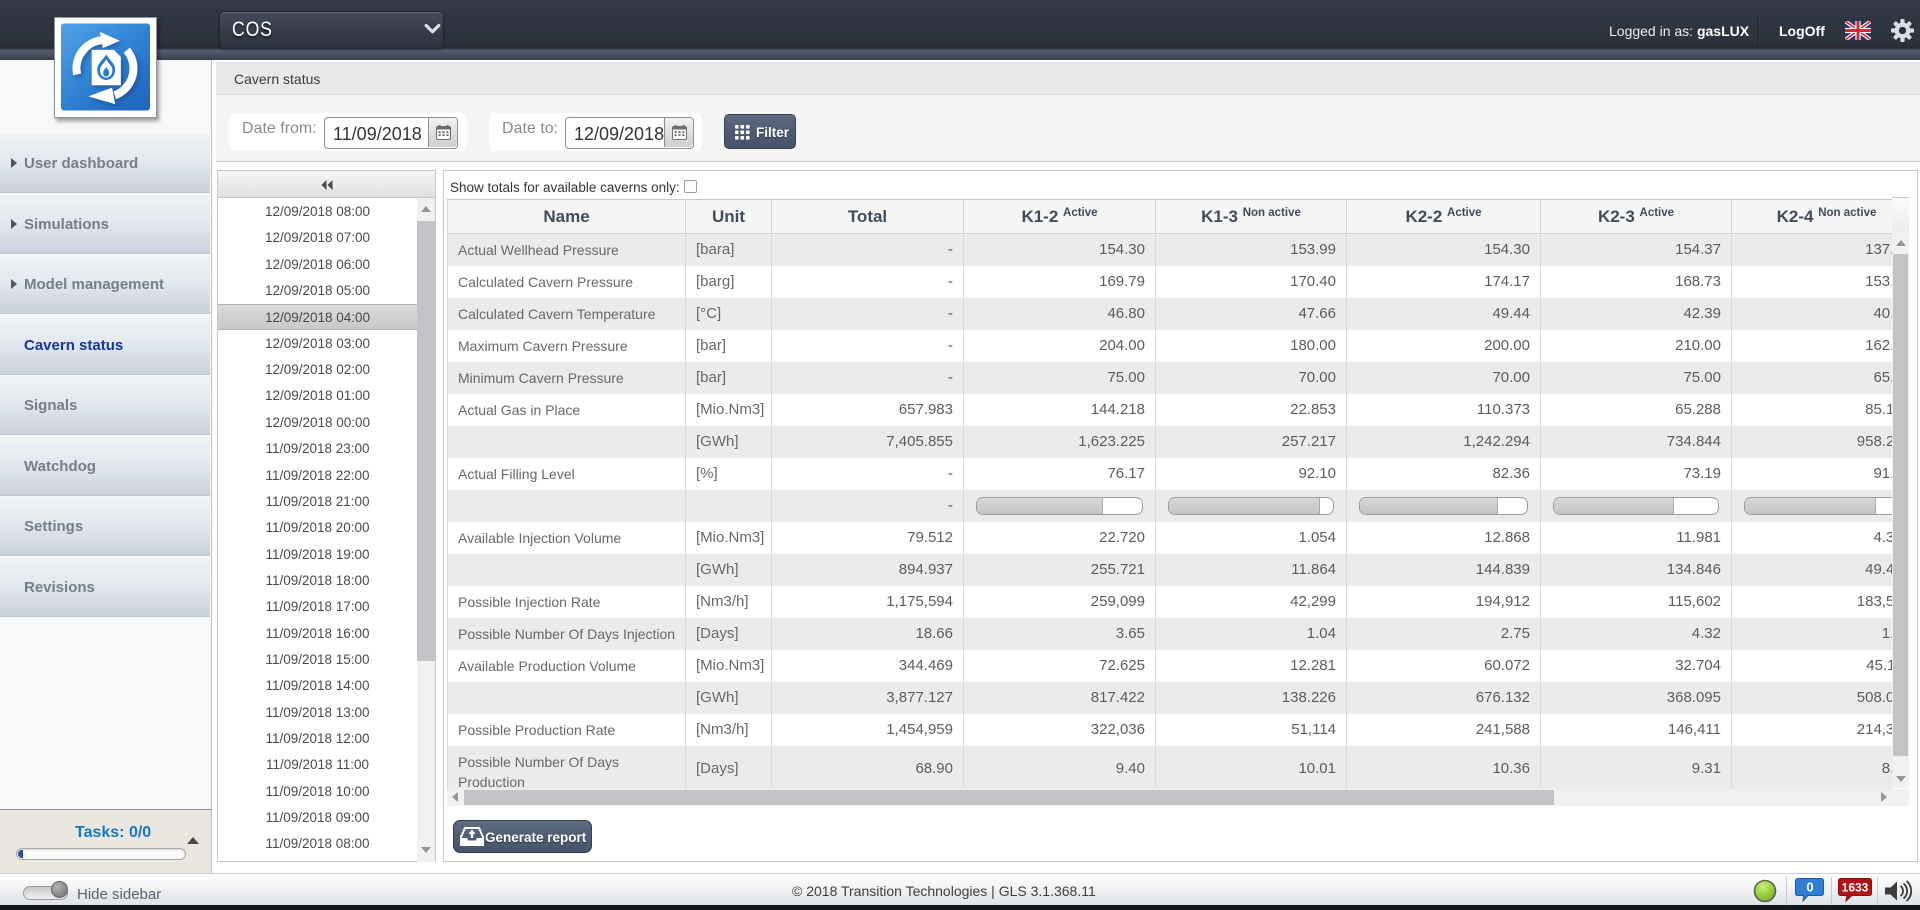 Image resolution: width=1920 pixels, height=910 pixels. I want to click on svg-text: 0, so click(1809, 887).